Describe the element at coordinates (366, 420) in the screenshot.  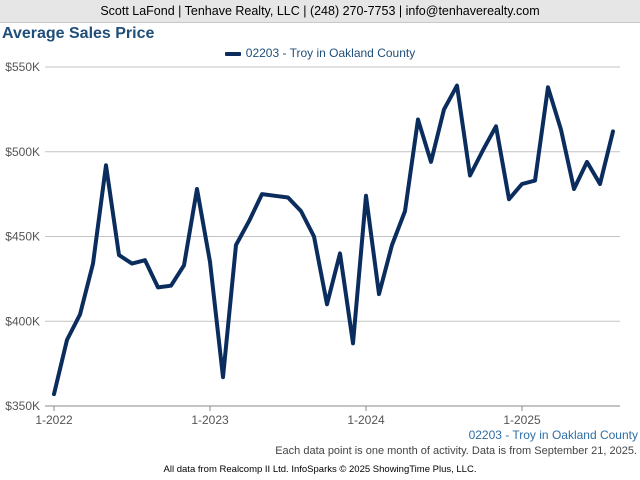
I see `x-tick-label: 1-2024` at that location.